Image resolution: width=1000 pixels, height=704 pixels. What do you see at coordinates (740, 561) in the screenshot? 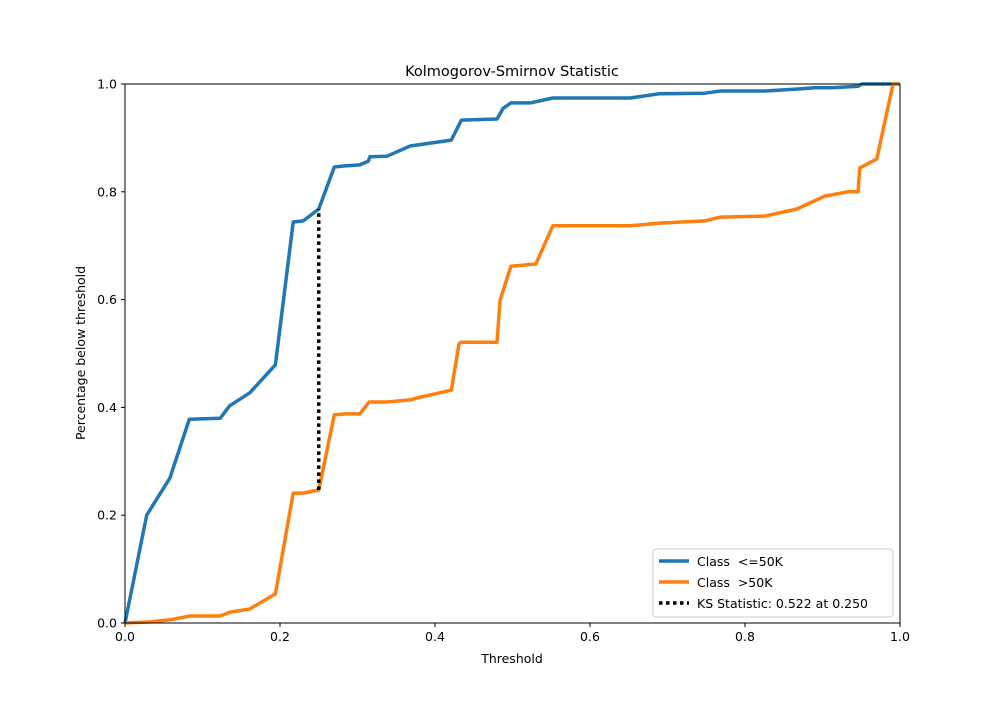
I see `legend-label-le50k: Class <=50K` at bounding box center [740, 561].